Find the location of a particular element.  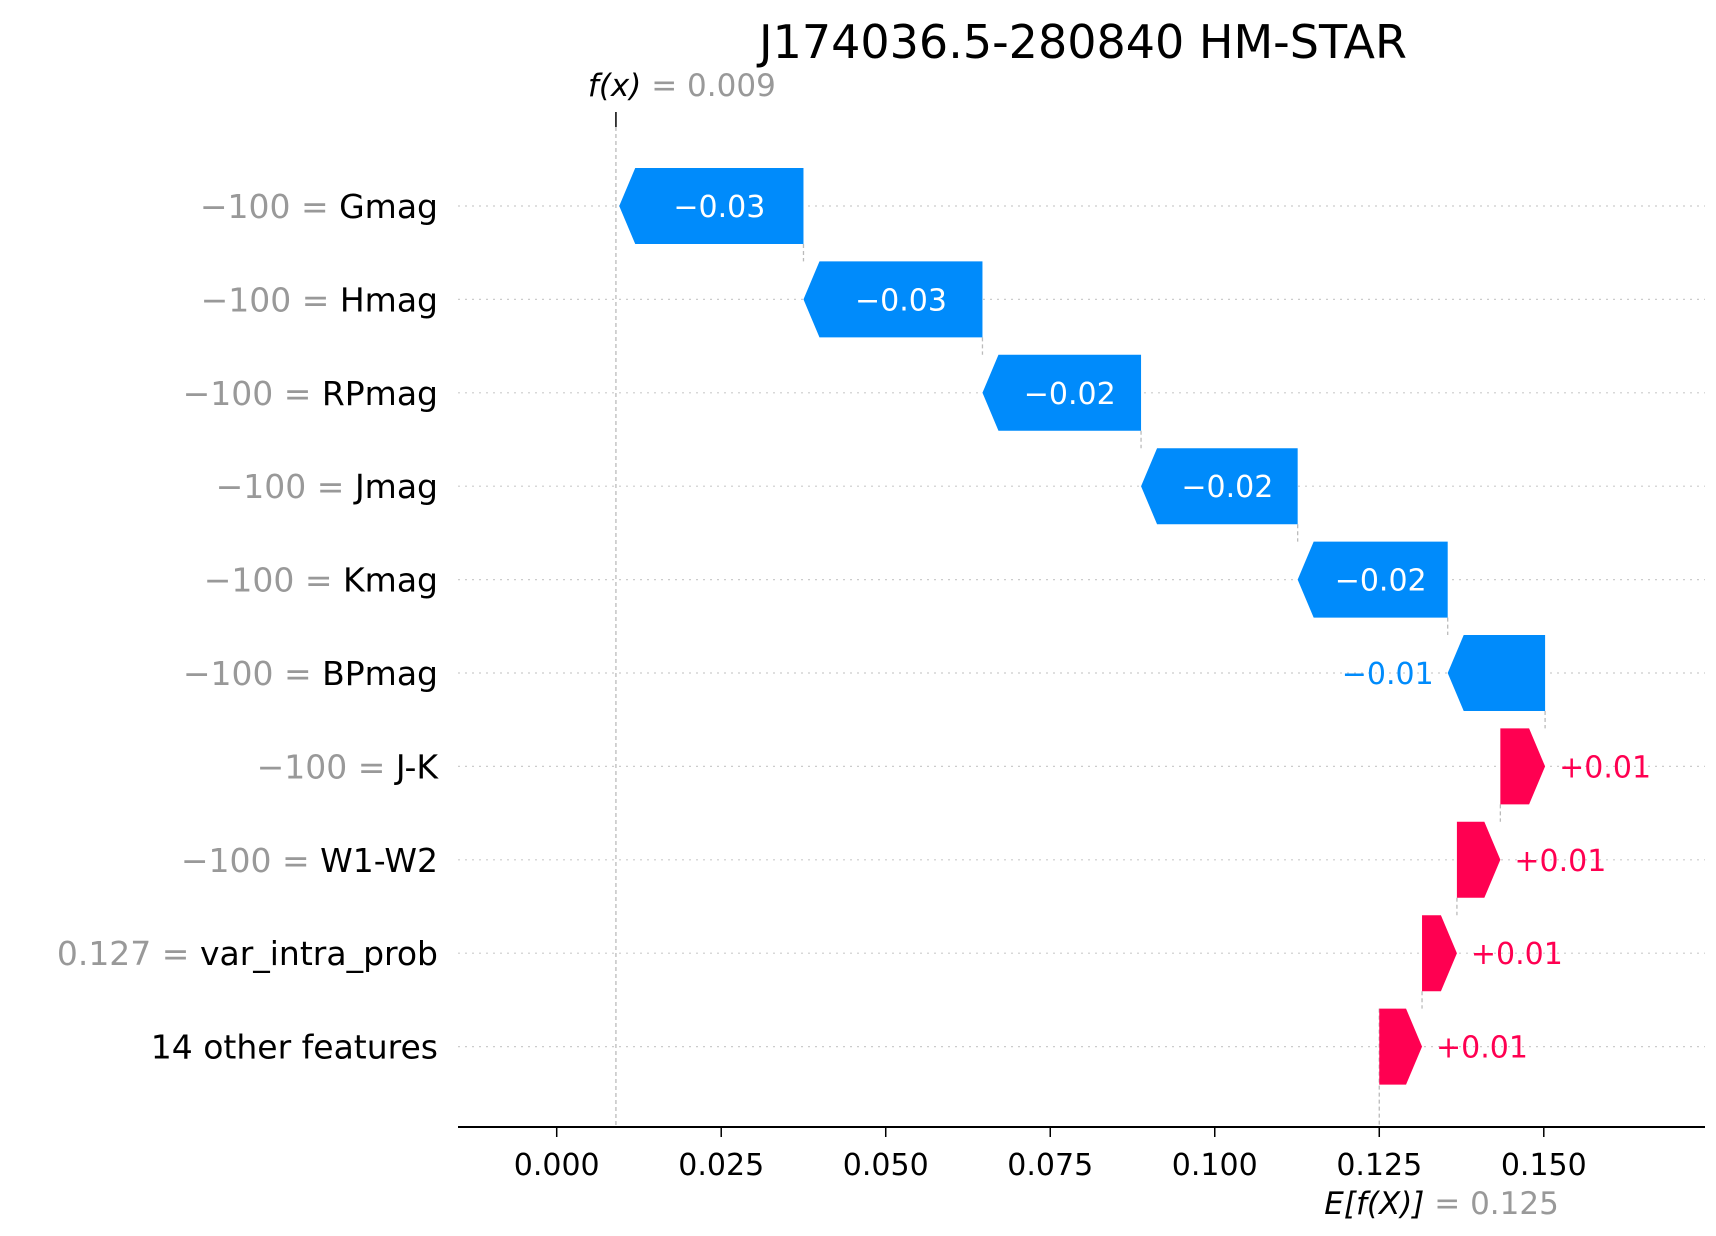

x-tick-label: 0.125 is located at coordinates (1379, 1165).